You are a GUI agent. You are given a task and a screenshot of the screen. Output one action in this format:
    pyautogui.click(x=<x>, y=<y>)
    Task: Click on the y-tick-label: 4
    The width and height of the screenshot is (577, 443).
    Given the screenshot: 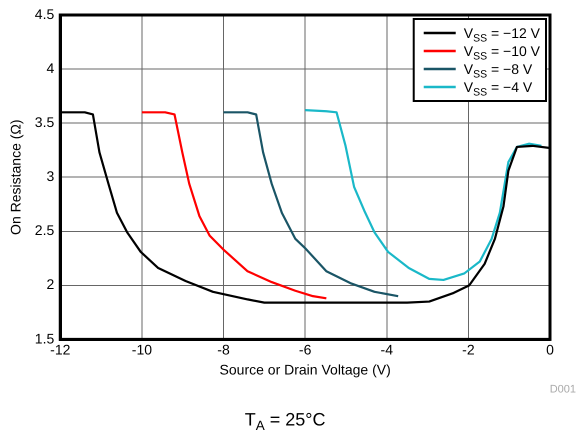 What is the action you would take?
    pyautogui.click(x=50, y=68)
    